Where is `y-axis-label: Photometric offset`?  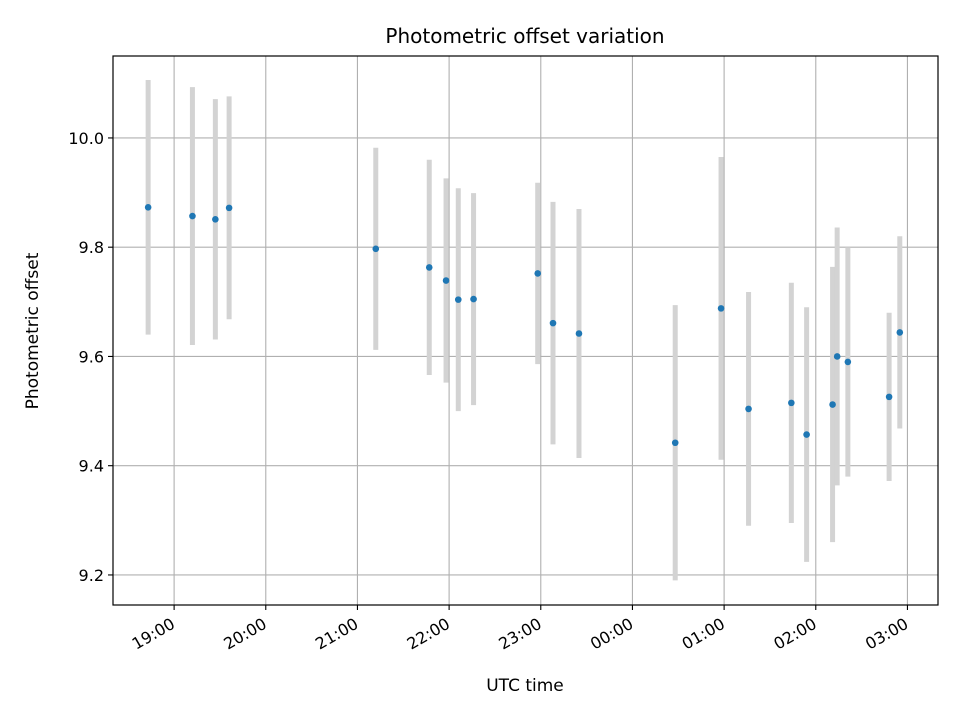
y-axis-label: Photometric offset is located at coordinates (33, 330).